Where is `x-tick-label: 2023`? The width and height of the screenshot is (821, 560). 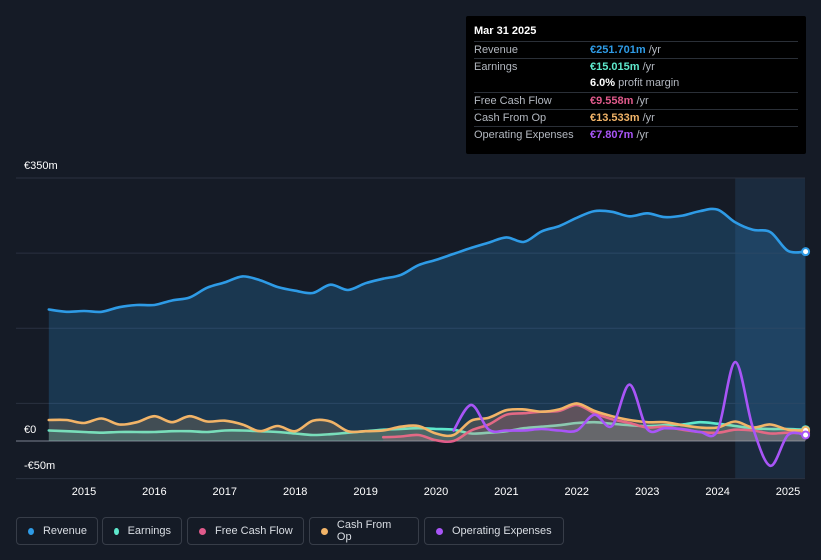
x-tick-label: 2023 is located at coordinates (647, 492).